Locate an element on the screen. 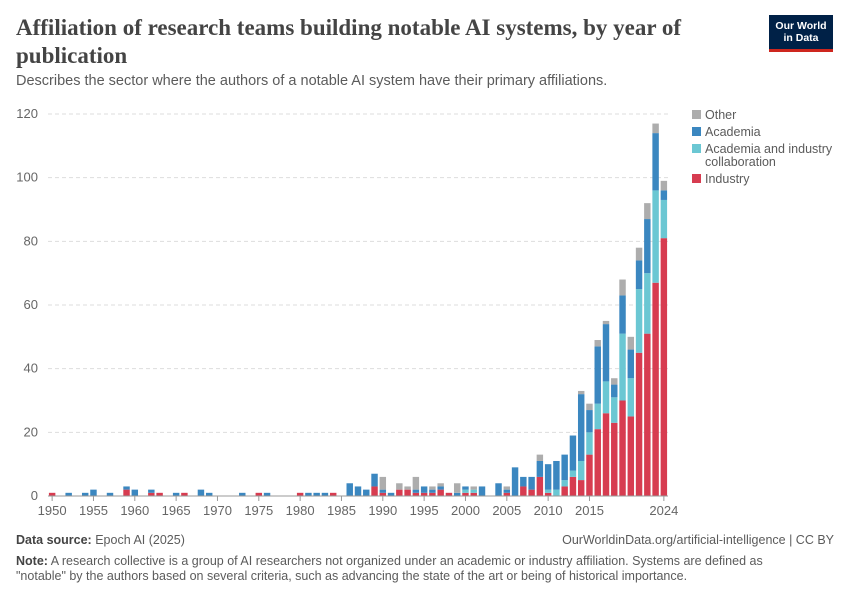 The height and width of the screenshot is (600, 850). legend-label-academia: Academia is located at coordinates (733, 132).